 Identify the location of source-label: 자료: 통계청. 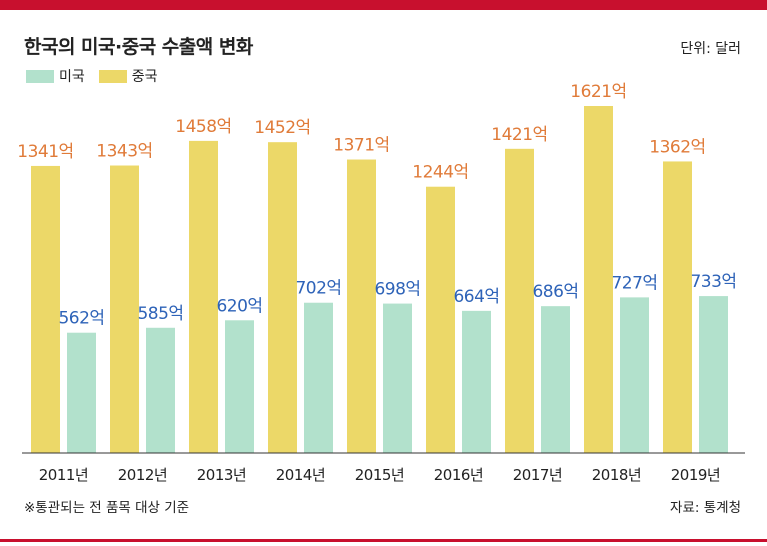
(705, 508).